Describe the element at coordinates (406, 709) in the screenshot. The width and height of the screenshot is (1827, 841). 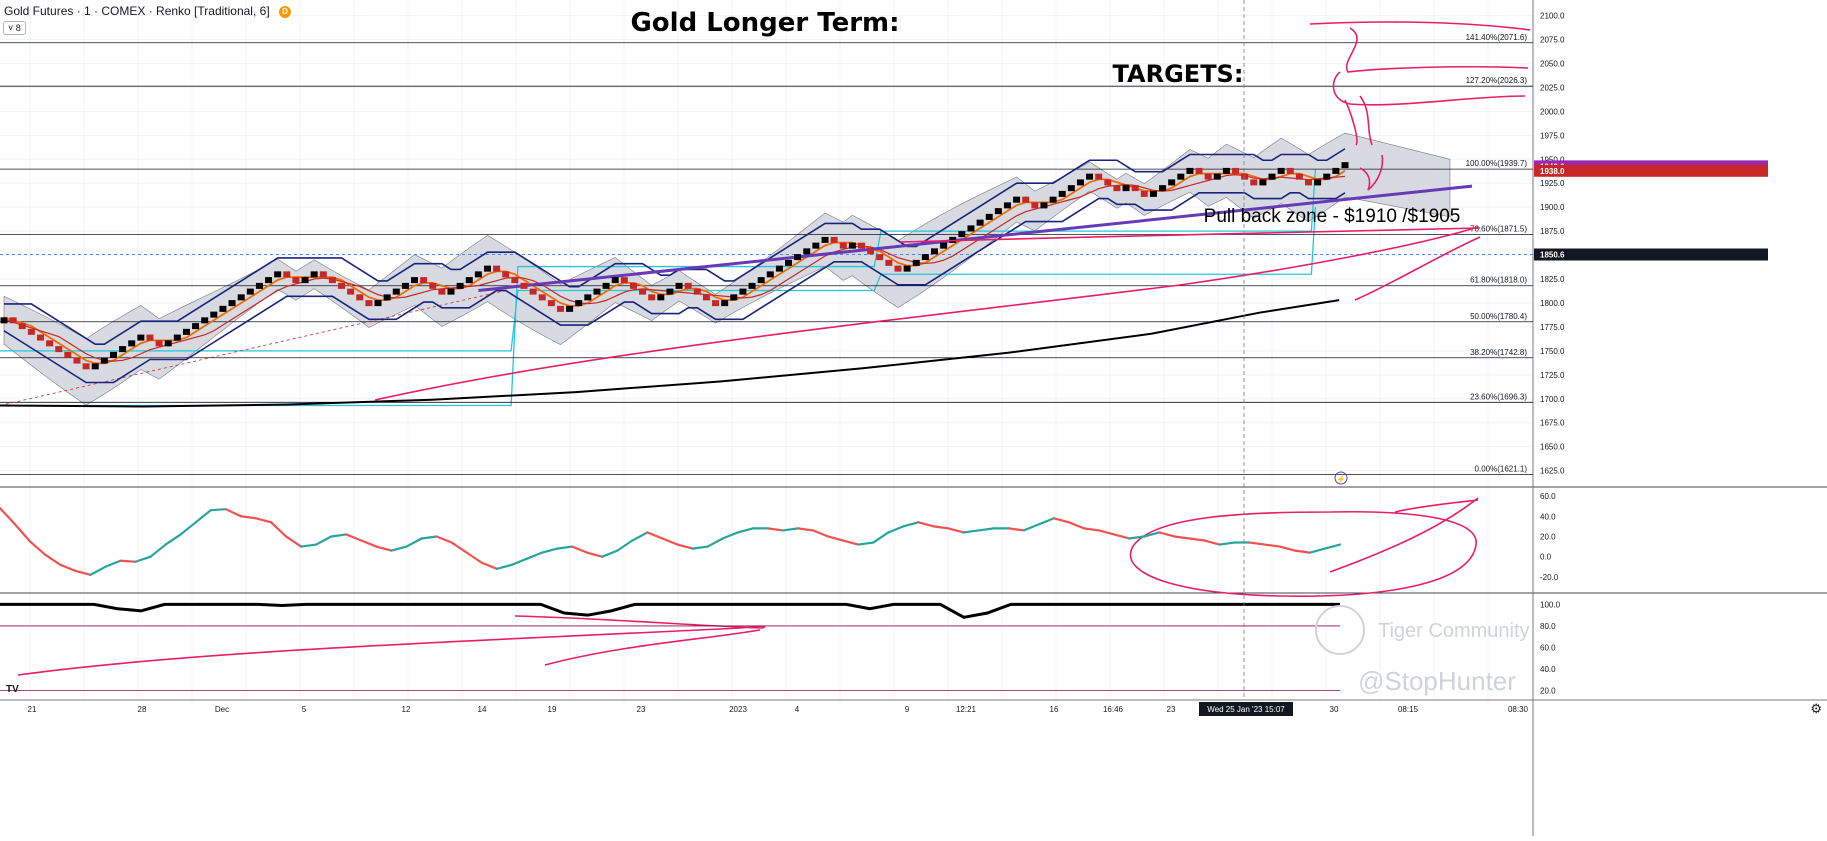
I see `time-axis-label: 12` at that location.